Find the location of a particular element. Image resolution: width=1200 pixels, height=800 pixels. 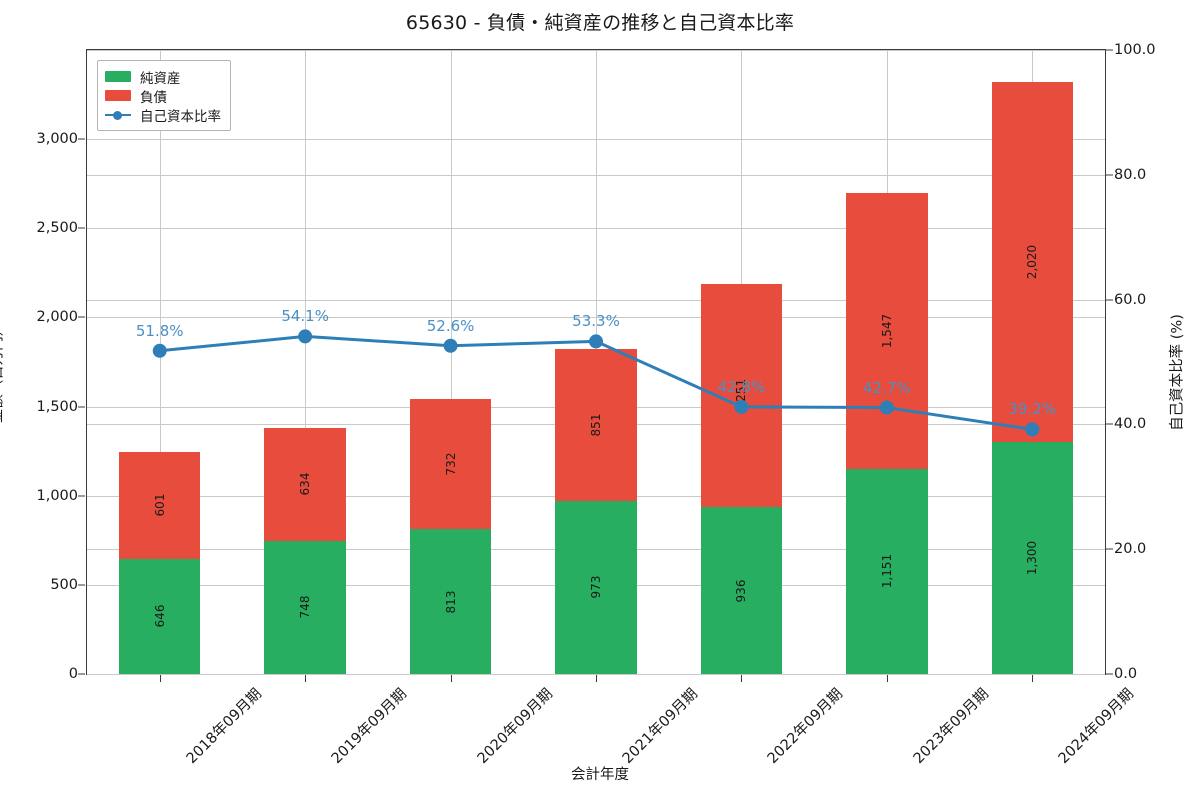

chart-legend: 純資産負債自己資本比率 is located at coordinates (164, 95).